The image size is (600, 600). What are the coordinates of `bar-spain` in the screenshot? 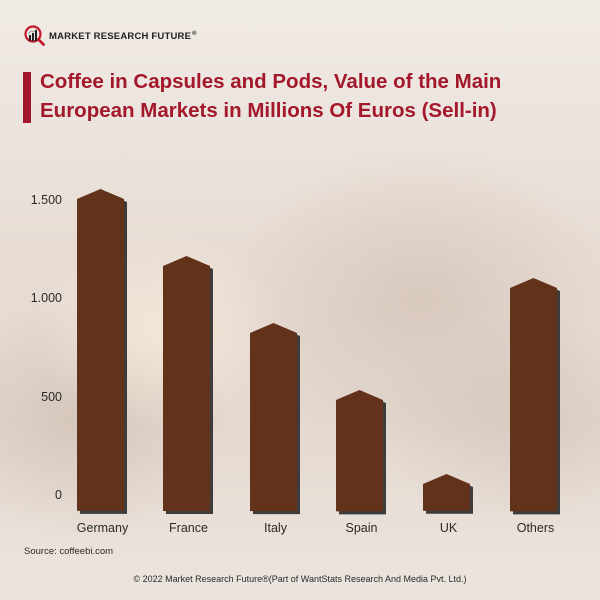 It's located at (361, 452).